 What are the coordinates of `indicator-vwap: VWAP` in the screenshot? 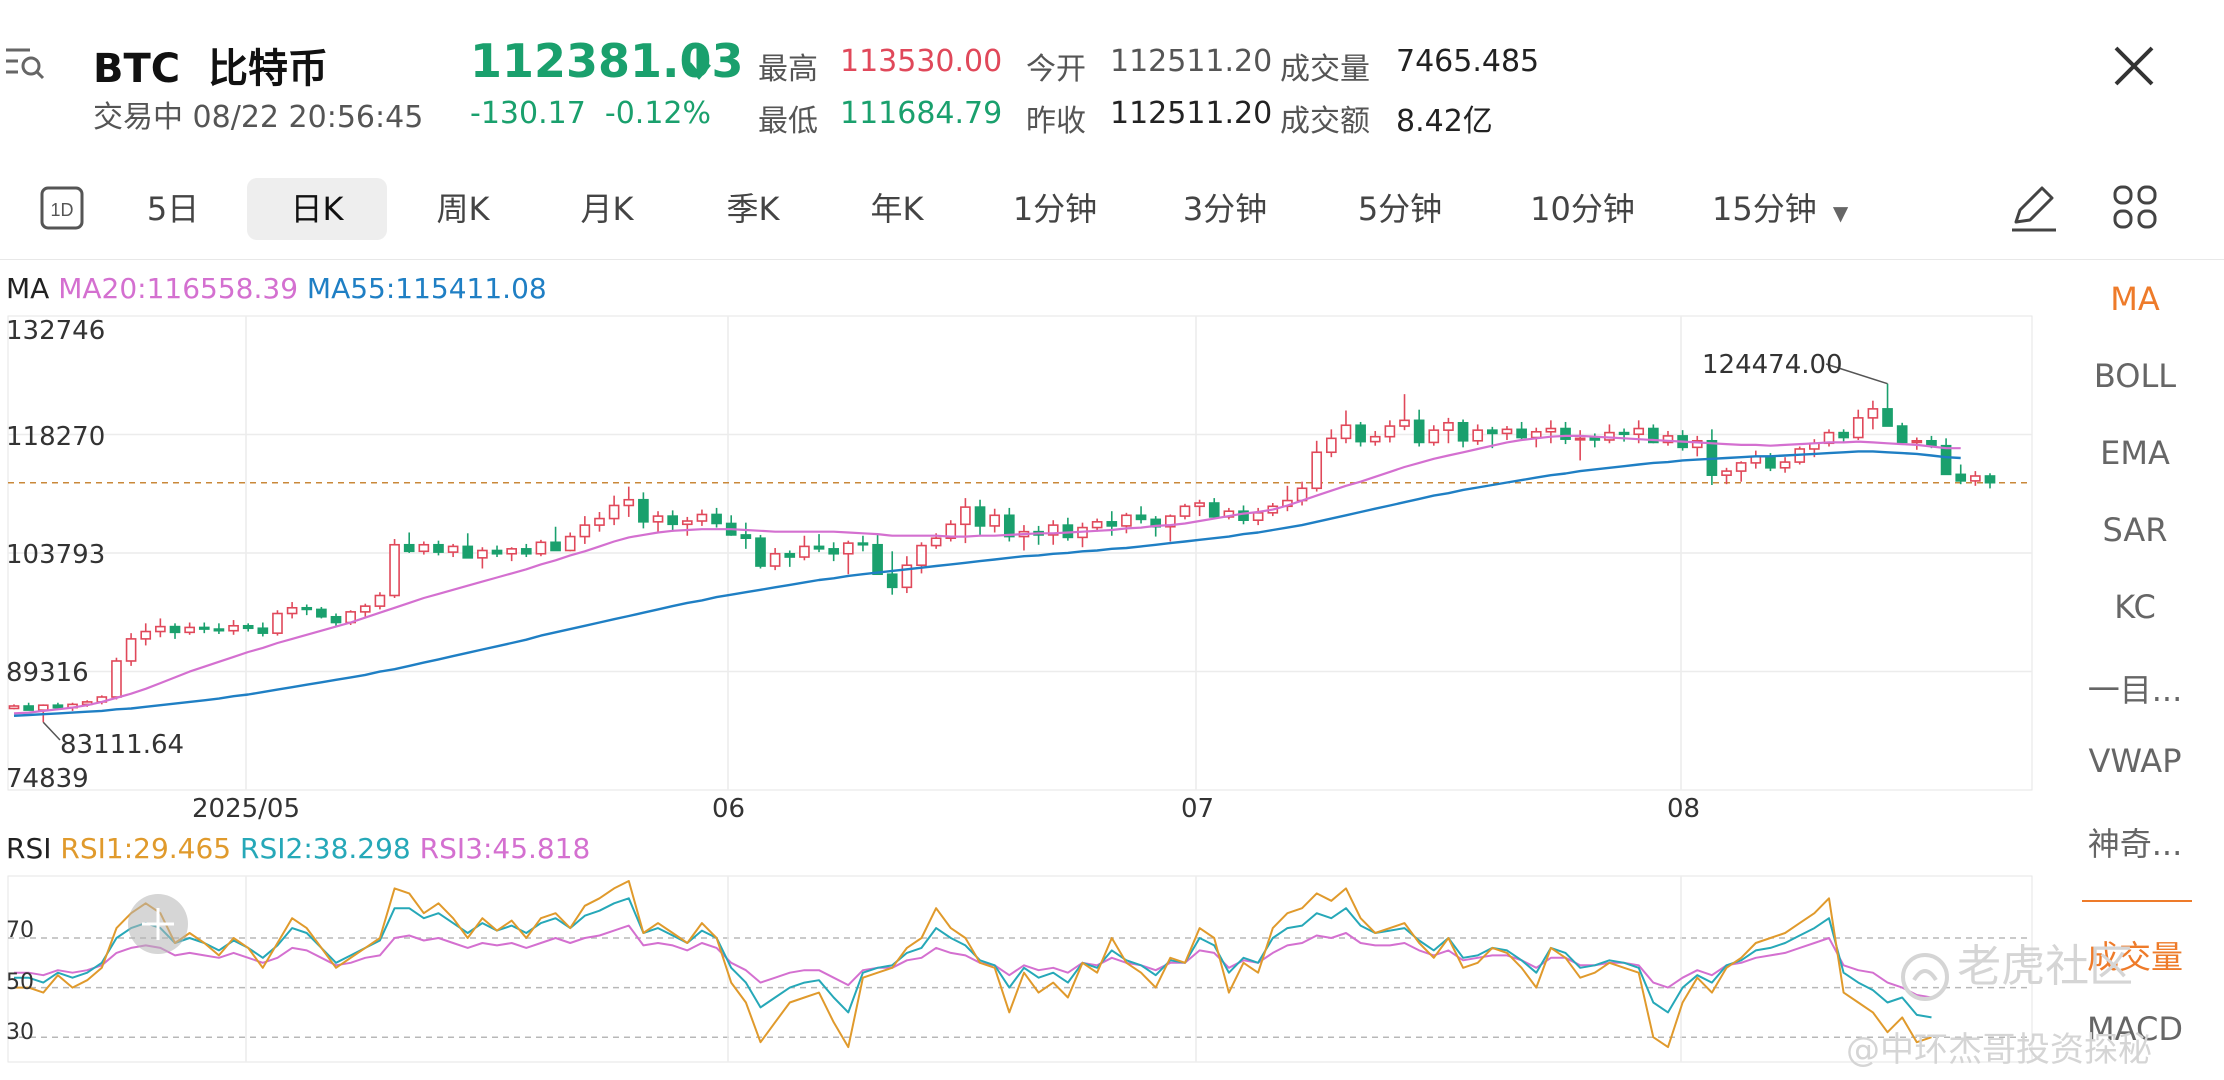 It's located at (2135, 761).